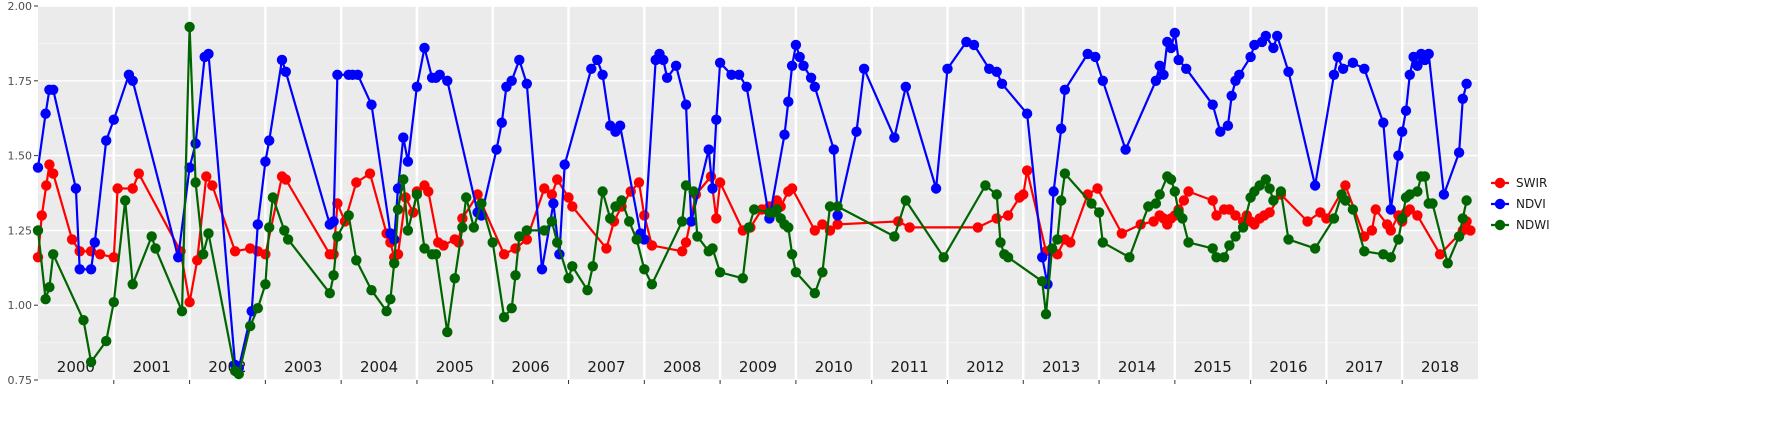 Image resolution: width=1773 pixels, height=442 pixels. Describe the element at coordinates (834, 367) in the screenshot. I see `year-label: 2010` at that location.